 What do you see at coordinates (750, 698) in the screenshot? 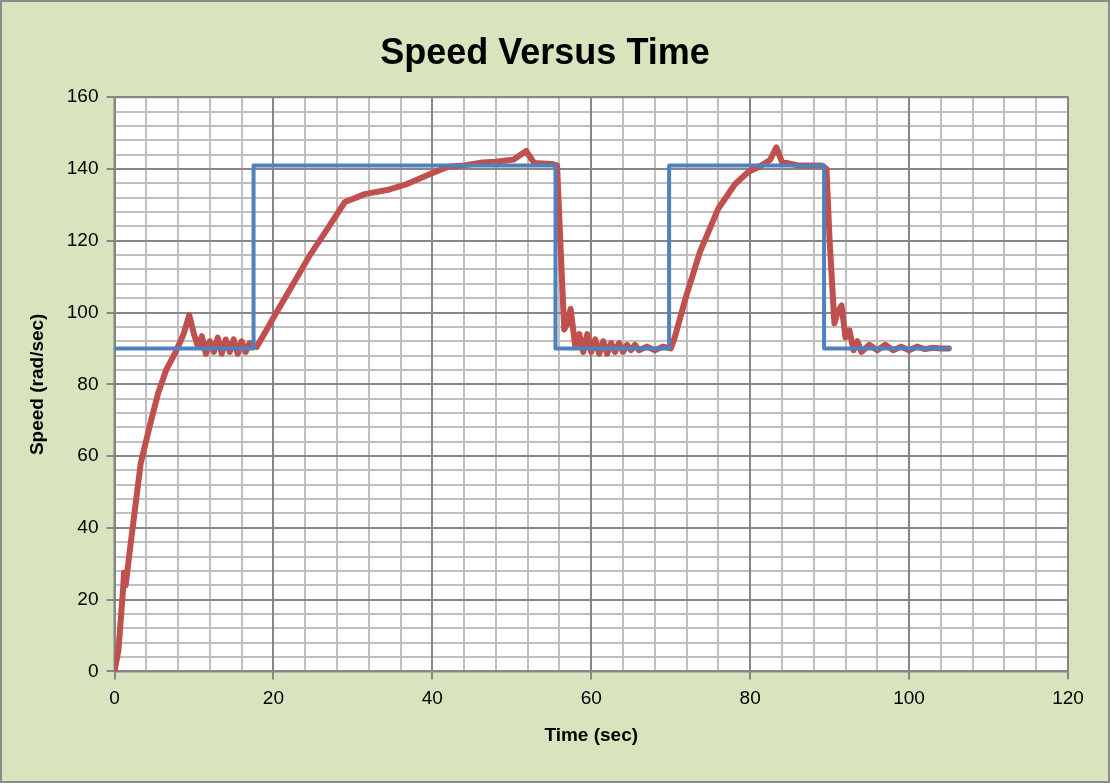
I see `x-tick-label: 80` at bounding box center [750, 698].